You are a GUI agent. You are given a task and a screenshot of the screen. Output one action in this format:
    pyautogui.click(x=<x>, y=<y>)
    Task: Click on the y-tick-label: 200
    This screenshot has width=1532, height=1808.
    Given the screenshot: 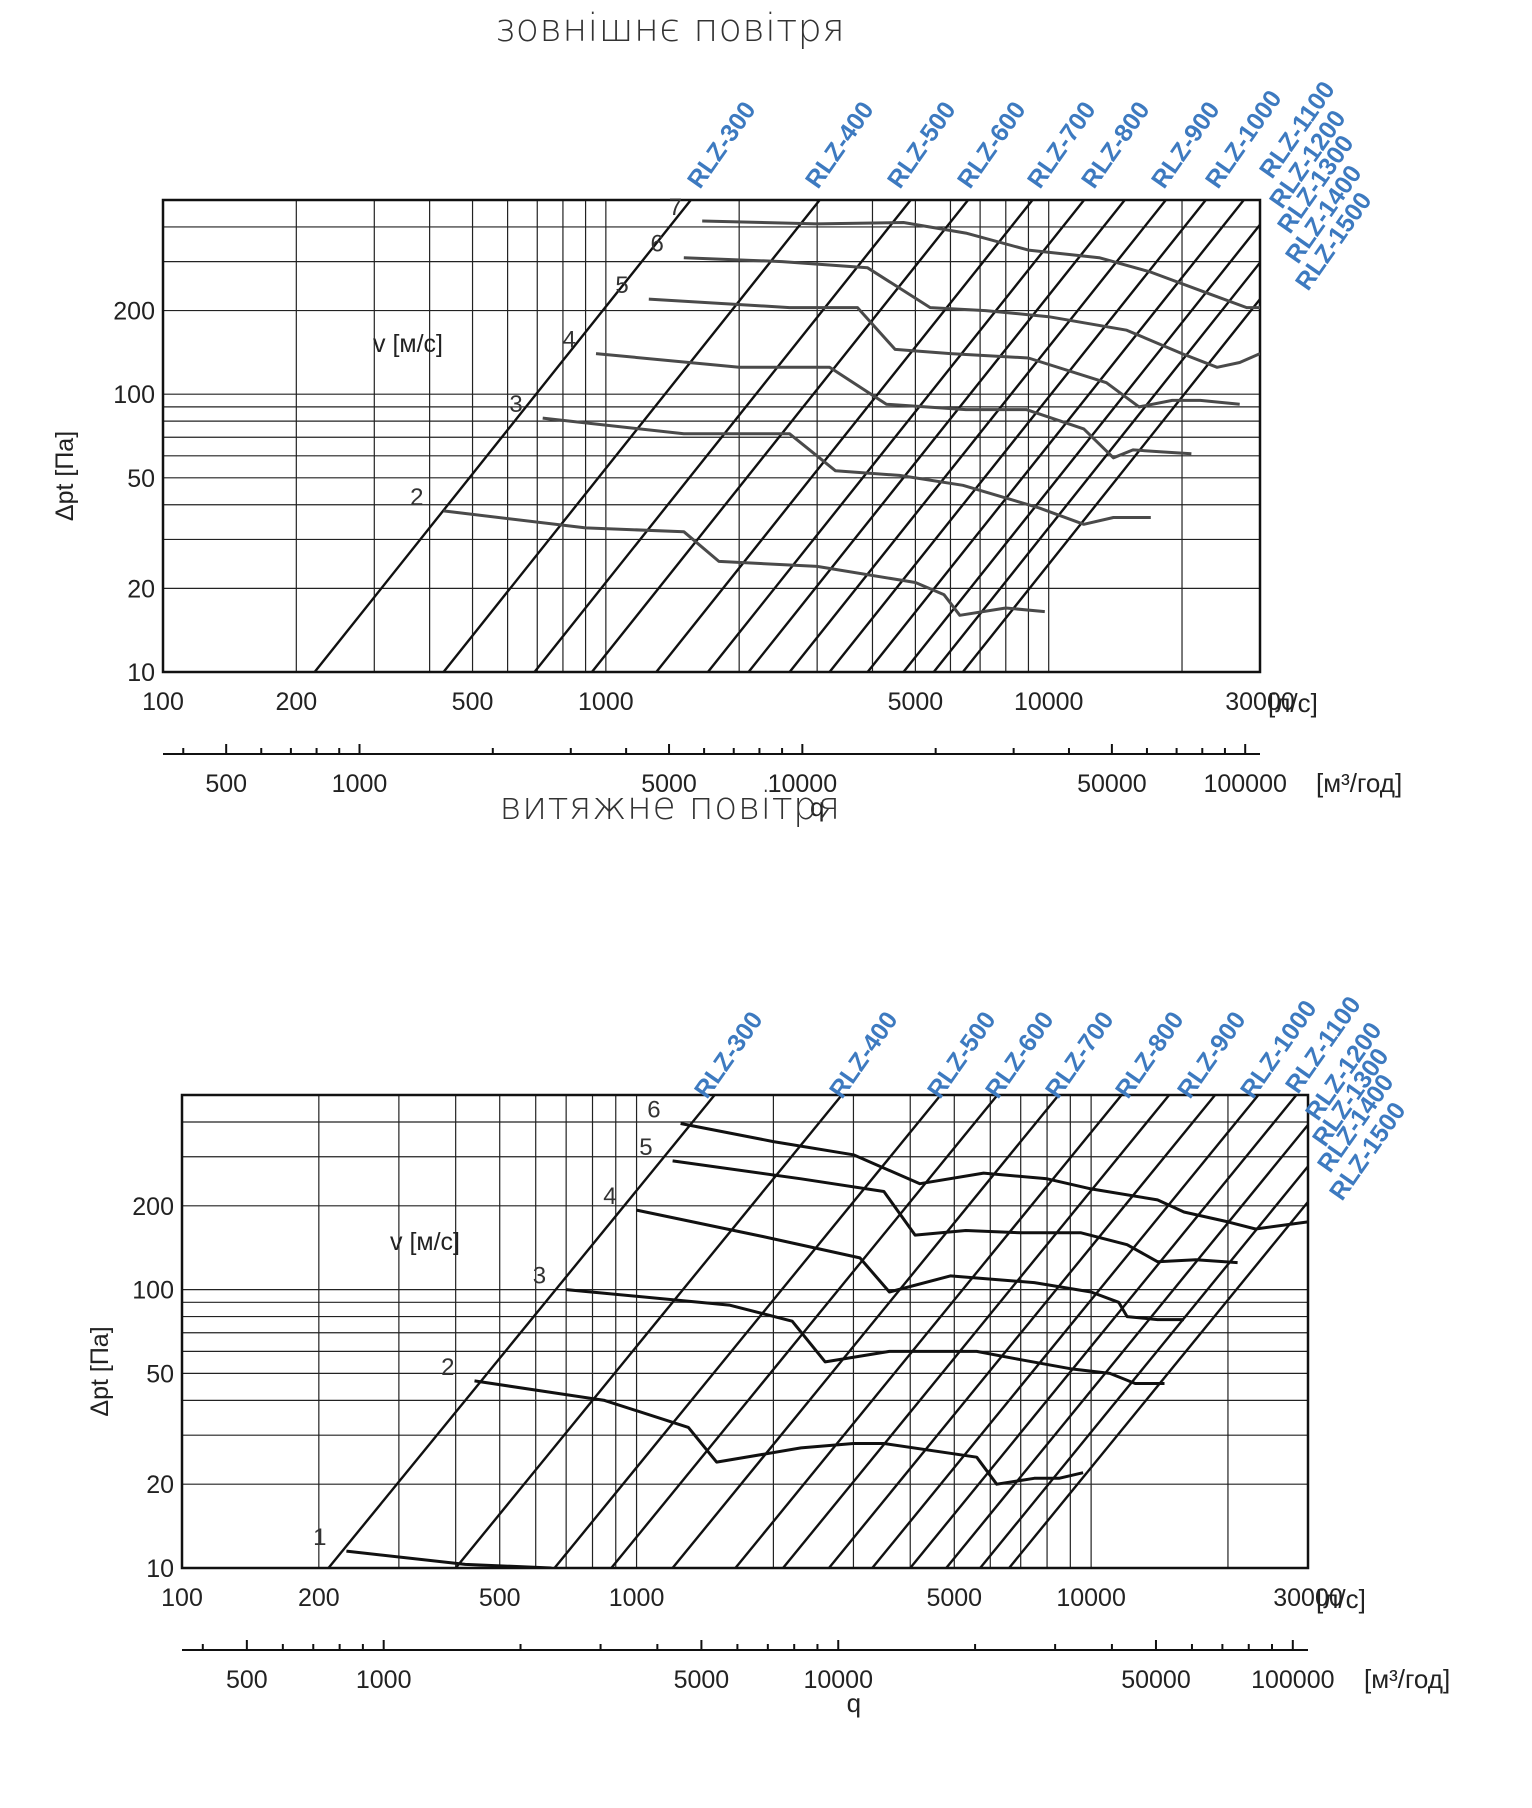 What is the action you would take?
    pyautogui.click(x=134, y=312)
    